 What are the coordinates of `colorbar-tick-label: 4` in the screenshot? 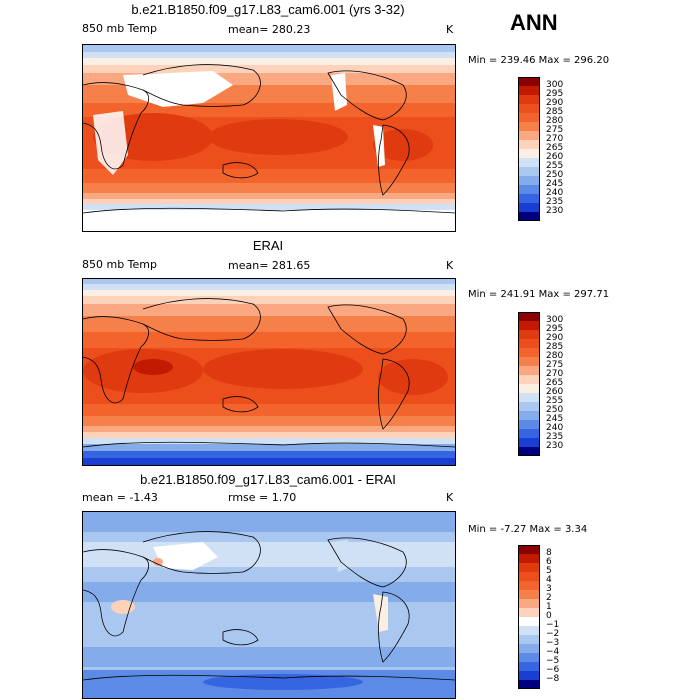 It's located at (549, 580).